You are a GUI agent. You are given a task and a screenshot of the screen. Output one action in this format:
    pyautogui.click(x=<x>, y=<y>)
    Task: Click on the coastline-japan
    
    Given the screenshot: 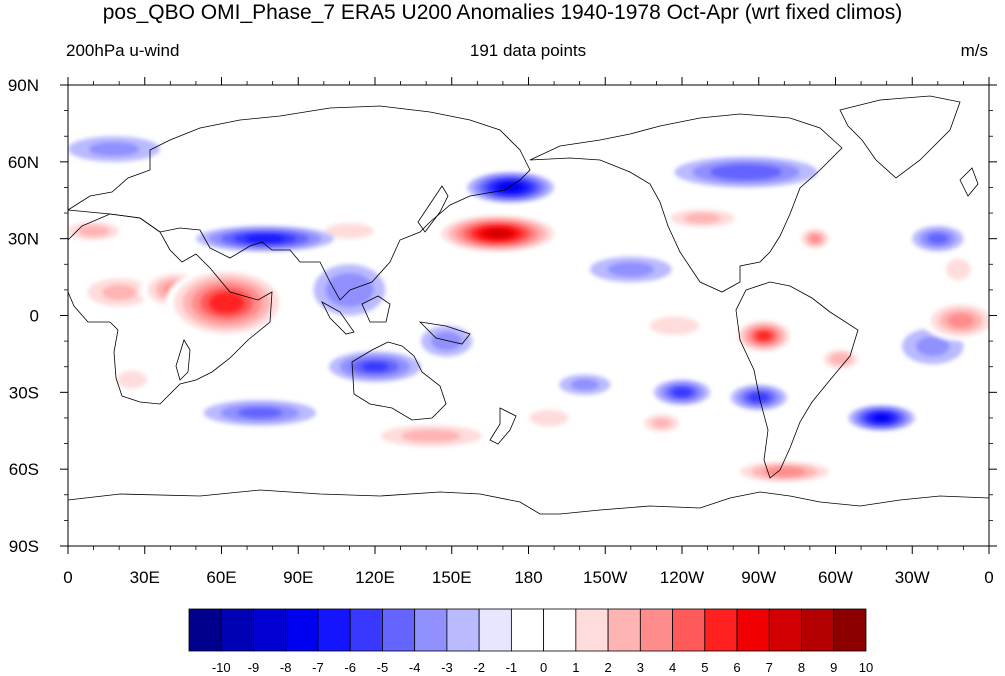 What is the action you would take?
    pyautogui.click(x=433, y=209)
    